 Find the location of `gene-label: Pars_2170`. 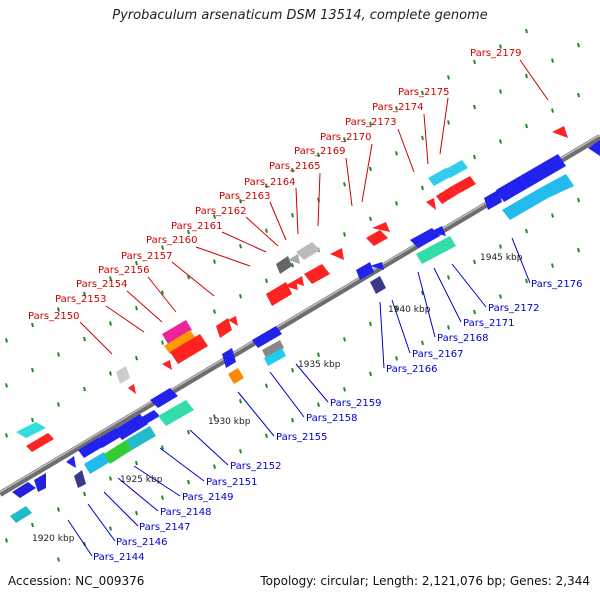

gene-label: Pars_2170 is located at coordinates (345, 137).